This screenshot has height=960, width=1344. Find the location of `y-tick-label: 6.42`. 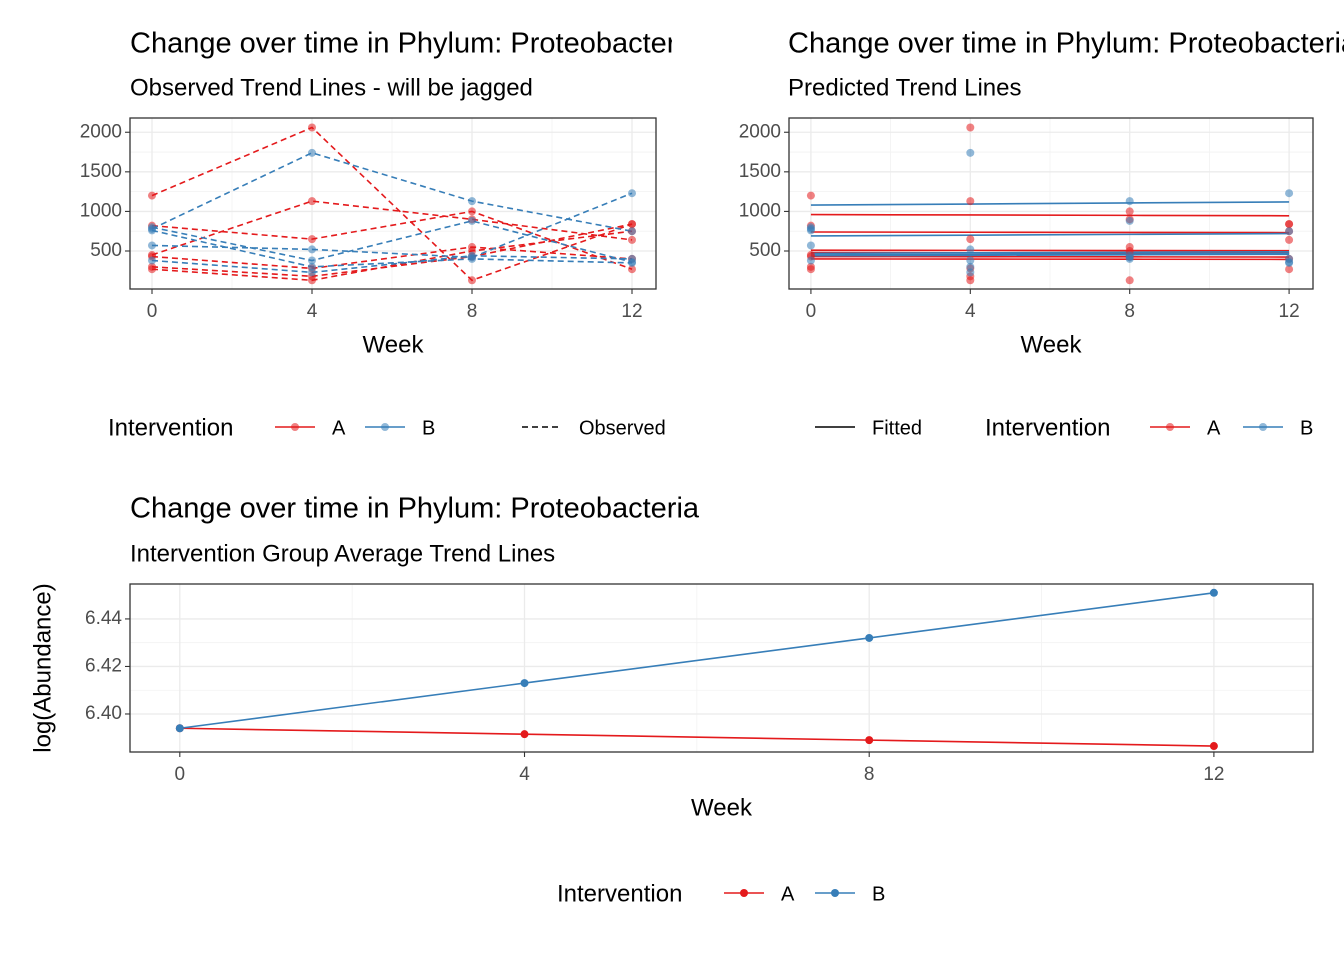

y-tick-label: 6.42 is located at coordinates (103, 665).